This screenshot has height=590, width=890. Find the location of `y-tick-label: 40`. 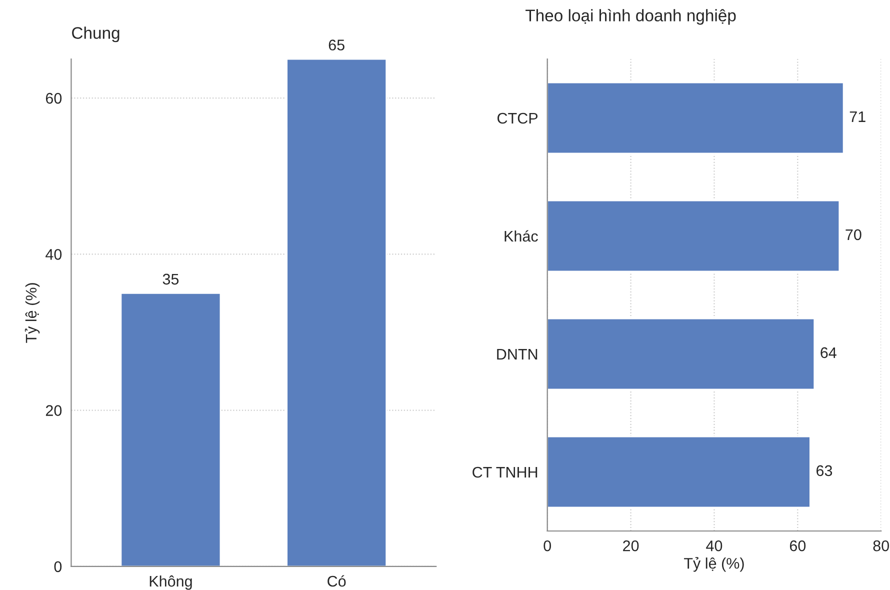

y-tick-label: 40 is located at coordinates (54, 254).